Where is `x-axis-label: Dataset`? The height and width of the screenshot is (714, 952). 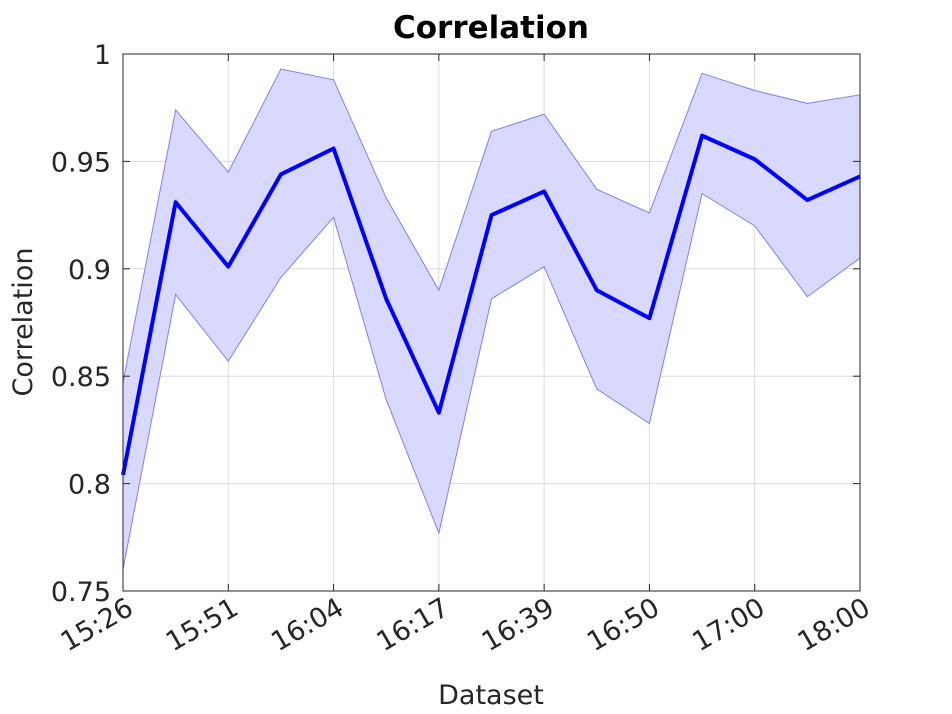 x-axis-label: Dataset is located at coordinates (491, 695).